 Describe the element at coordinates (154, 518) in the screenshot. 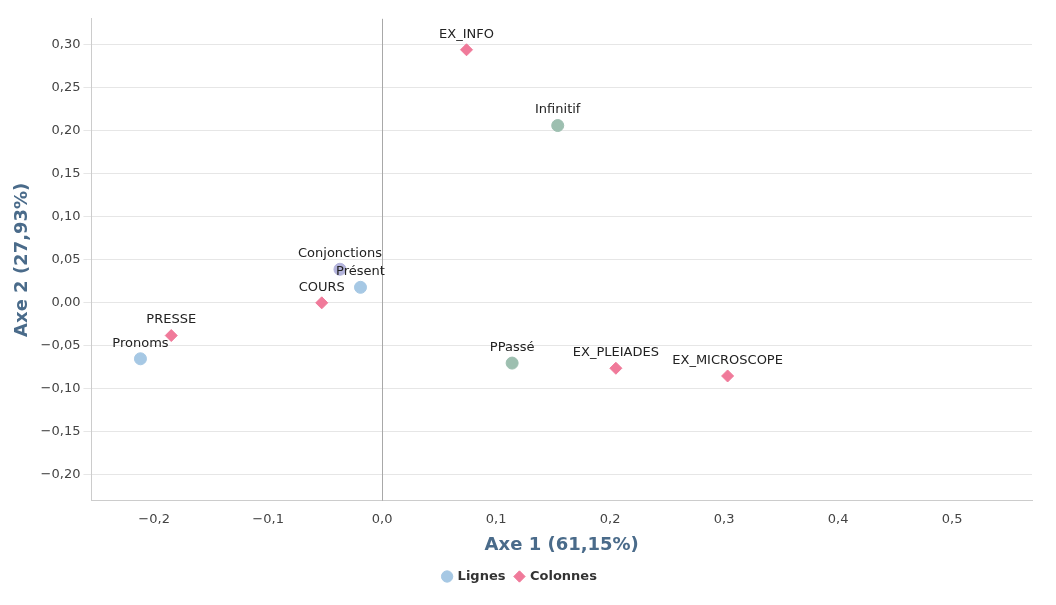

I see `x-tick-label: −0,2` at that location.